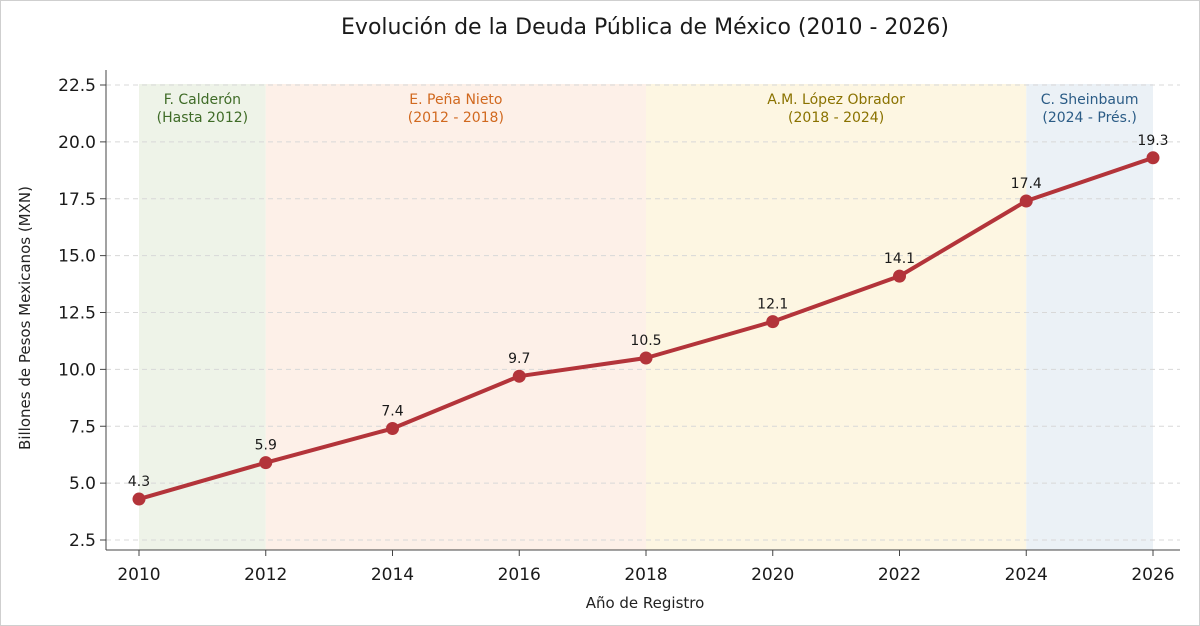 This screenshot has height=626, width=1200. Describe the element at coordinates (1152, 141) in the screenshot. I see `data-label-8: 19.3` at that location.